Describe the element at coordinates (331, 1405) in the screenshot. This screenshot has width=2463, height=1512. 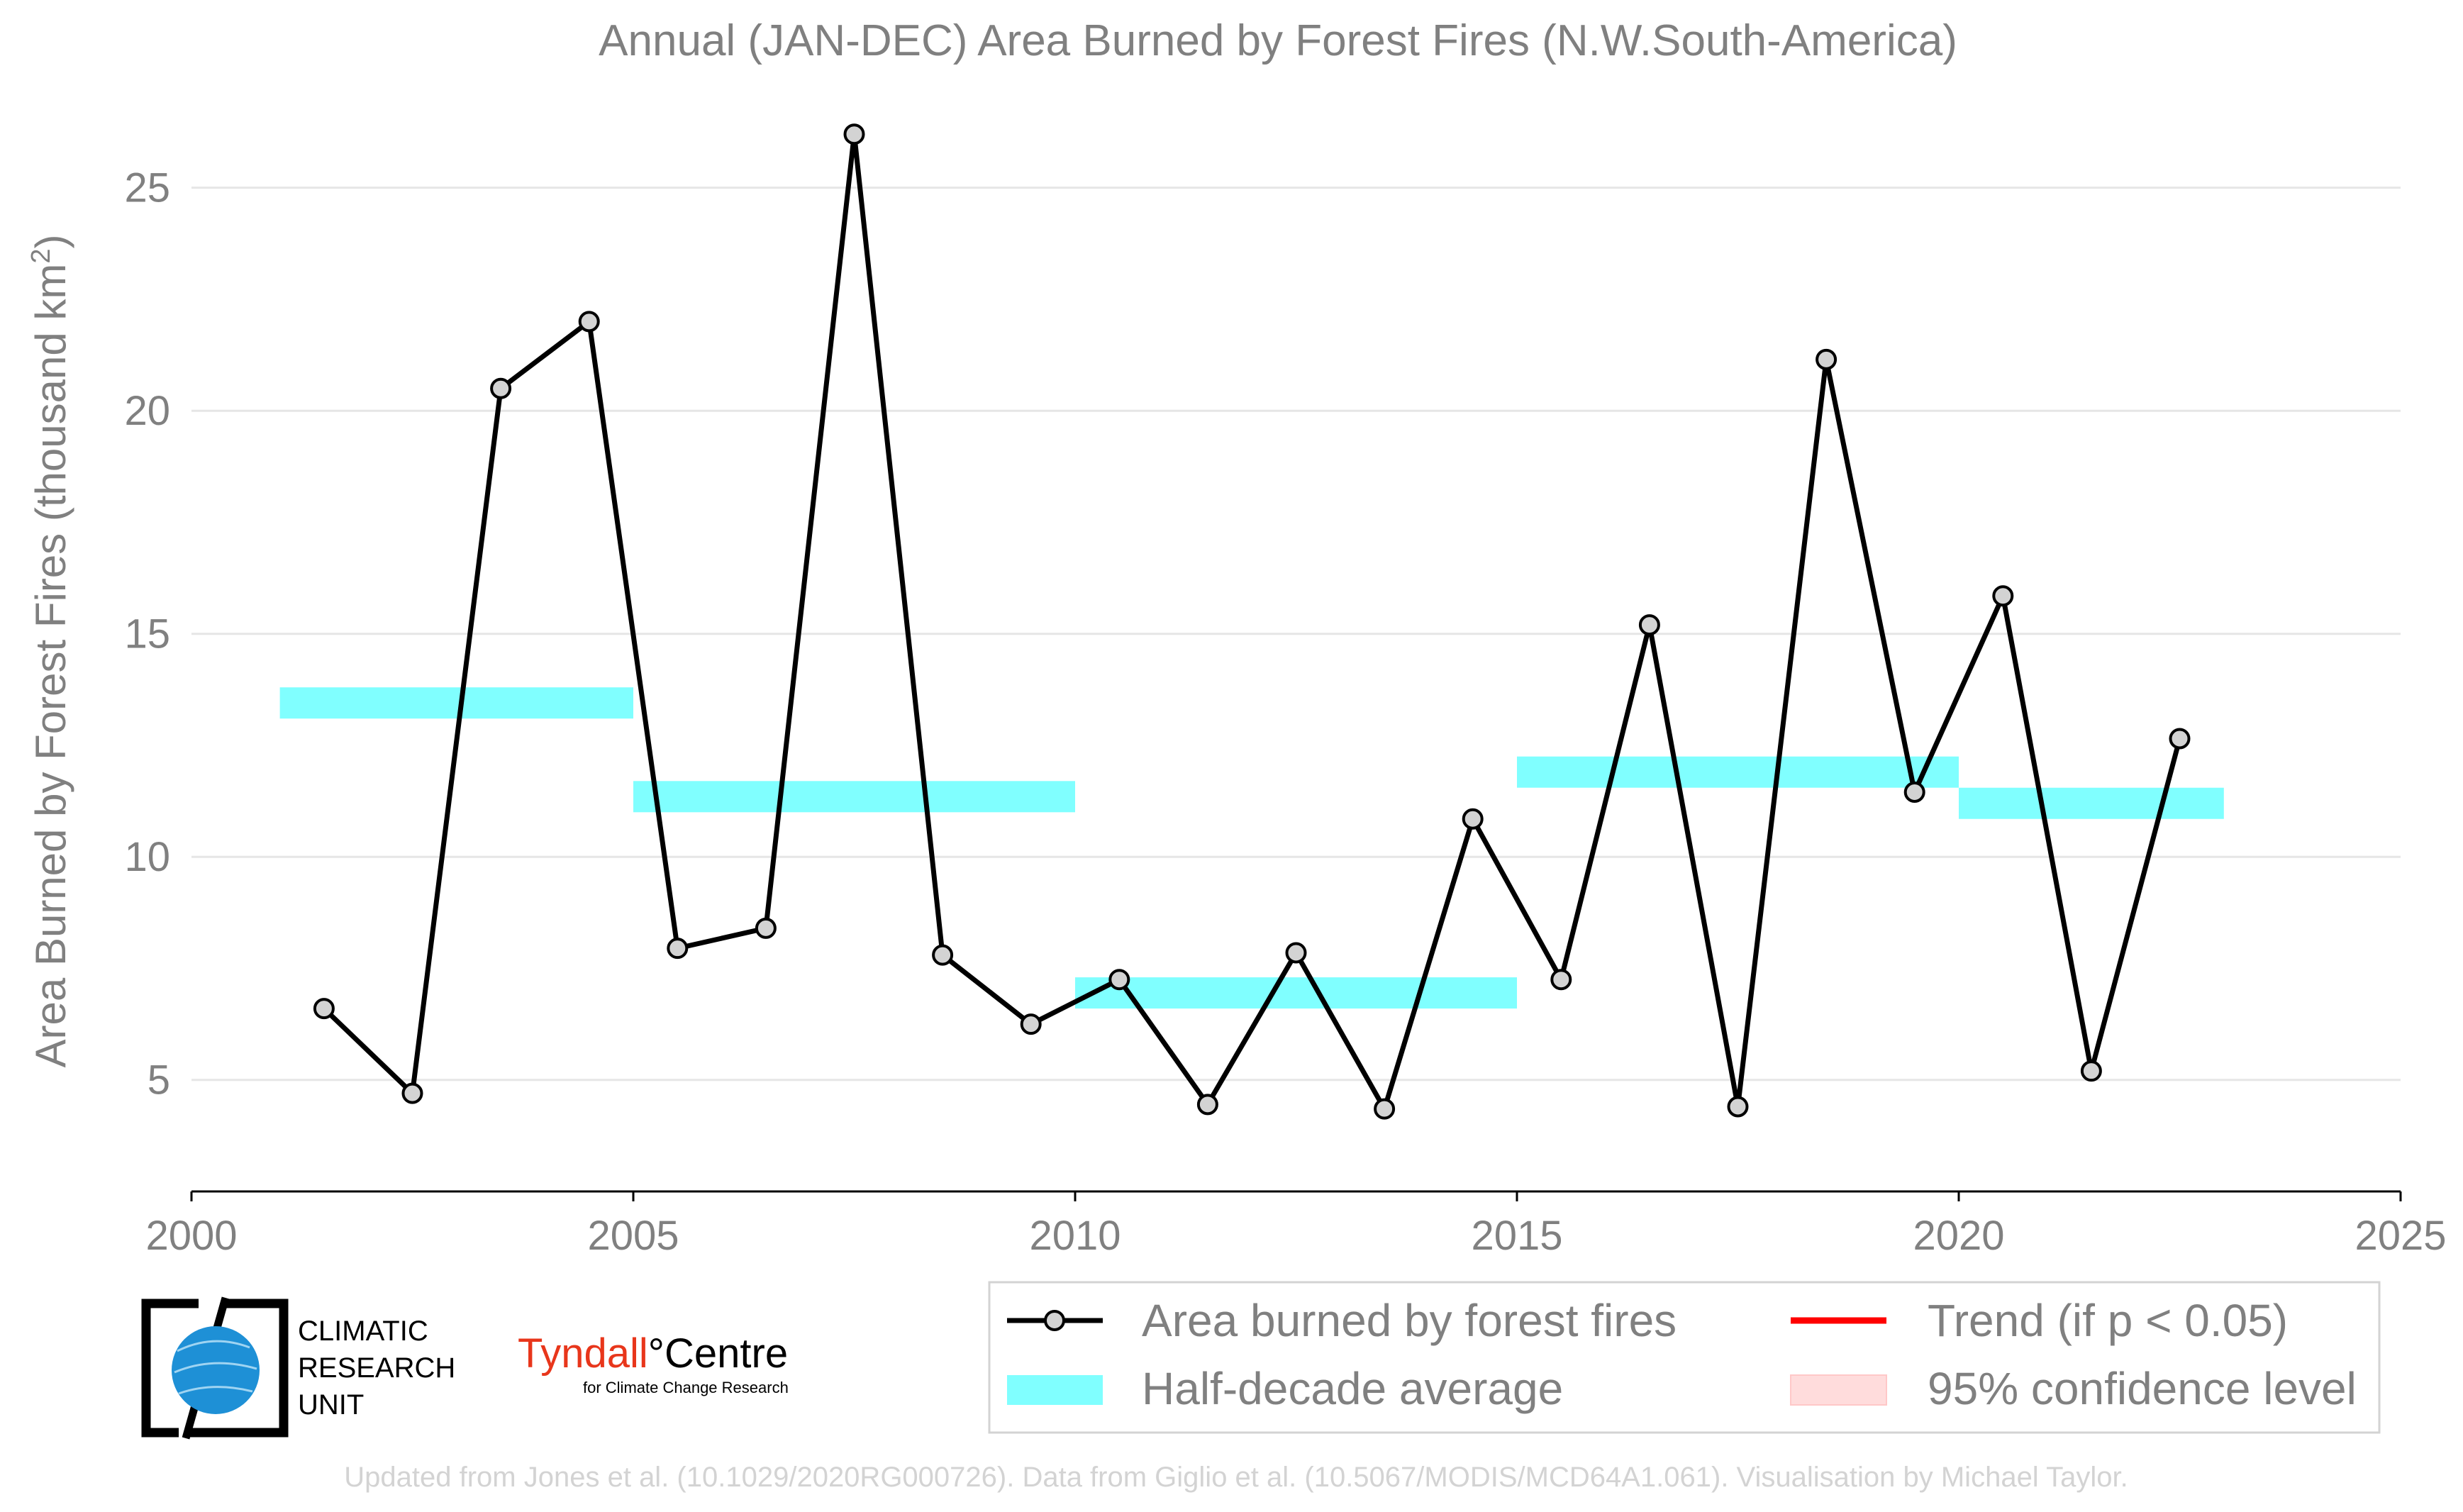
I see `cru-logo-line-3: UNIT` at that location.